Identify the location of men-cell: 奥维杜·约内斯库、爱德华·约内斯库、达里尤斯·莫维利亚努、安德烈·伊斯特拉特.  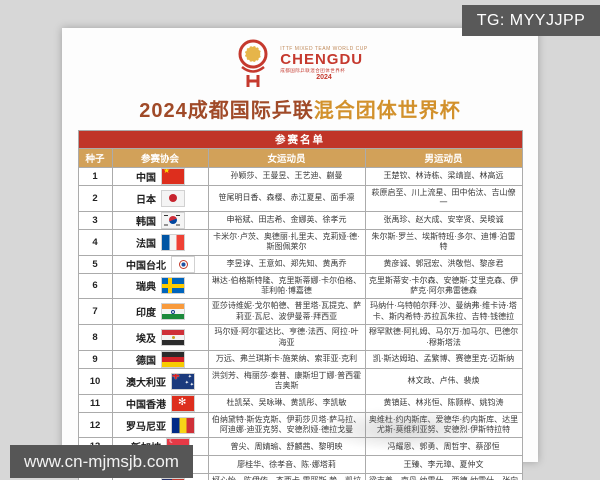
(443, 425).